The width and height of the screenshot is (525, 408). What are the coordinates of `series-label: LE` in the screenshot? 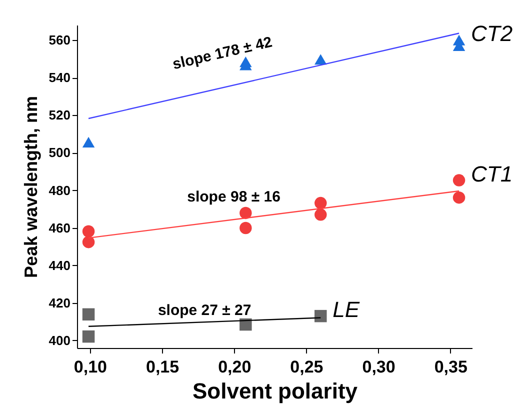 It's located at (346, 309).